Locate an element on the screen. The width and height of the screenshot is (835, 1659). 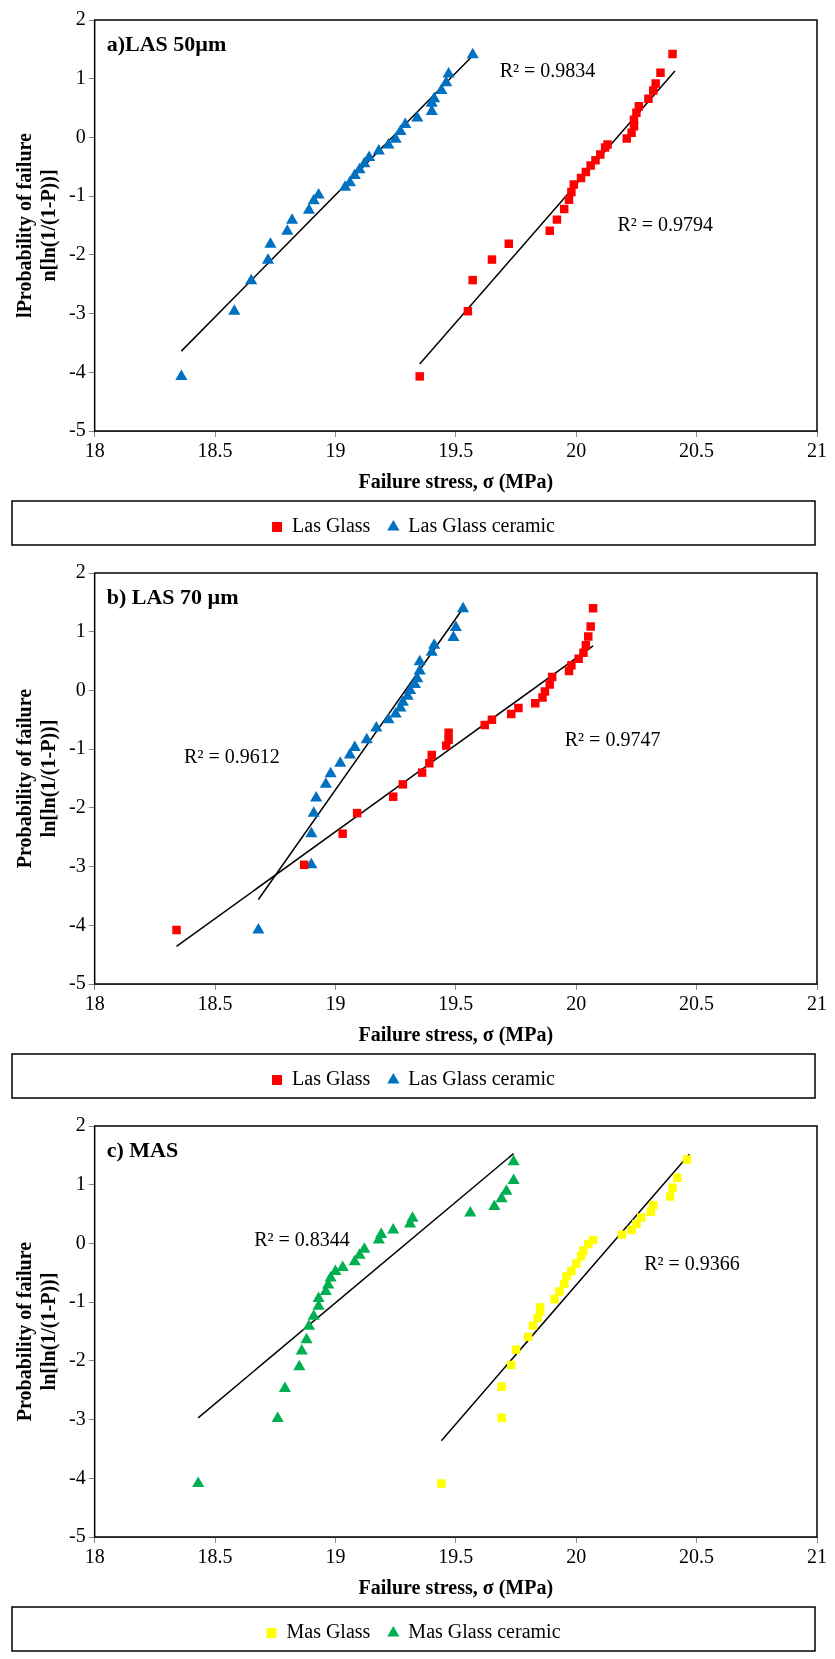
annotation: R² = 0.9366 is located at coordinates (692, 1262).